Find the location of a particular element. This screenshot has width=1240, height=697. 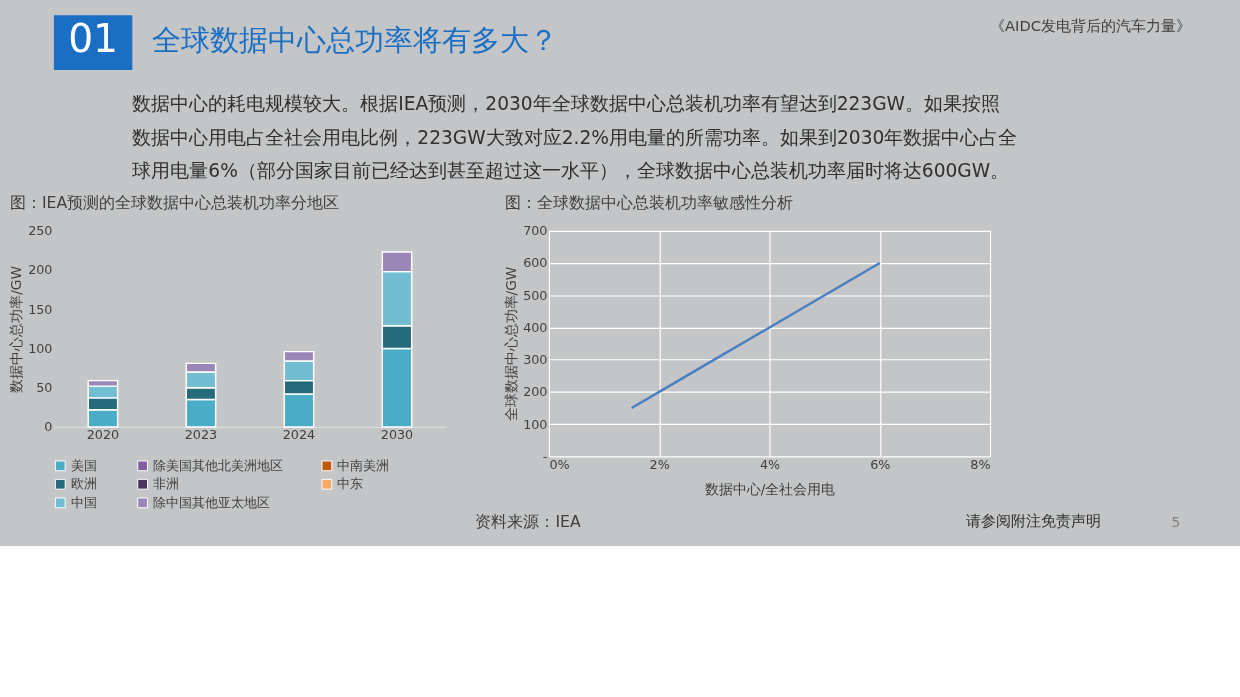

x-axis-title: 数据中心/全社会用电 is located at coordinates (770, 489).